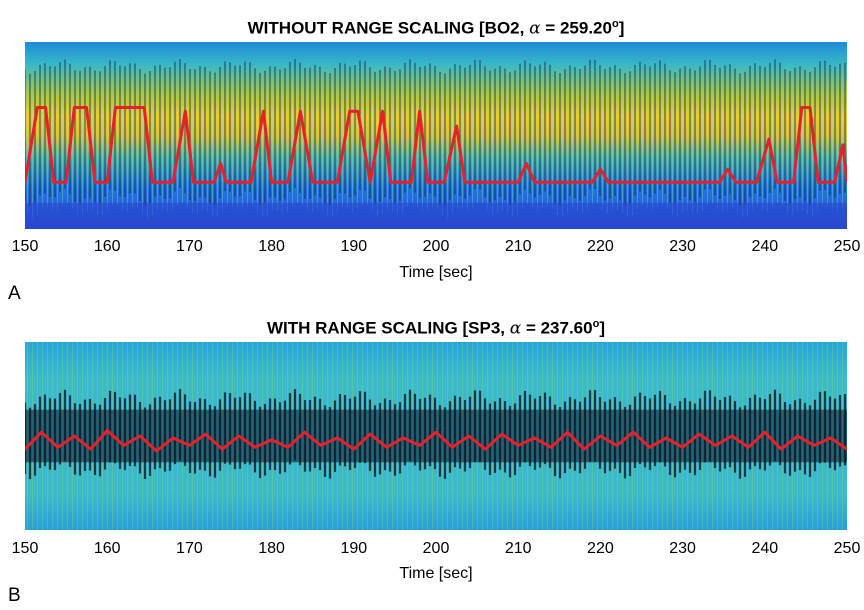  I want to click on panel-a-x-ticks: 150 160 170 180 190 200 210 220 230 240 250, so click(432, 249).